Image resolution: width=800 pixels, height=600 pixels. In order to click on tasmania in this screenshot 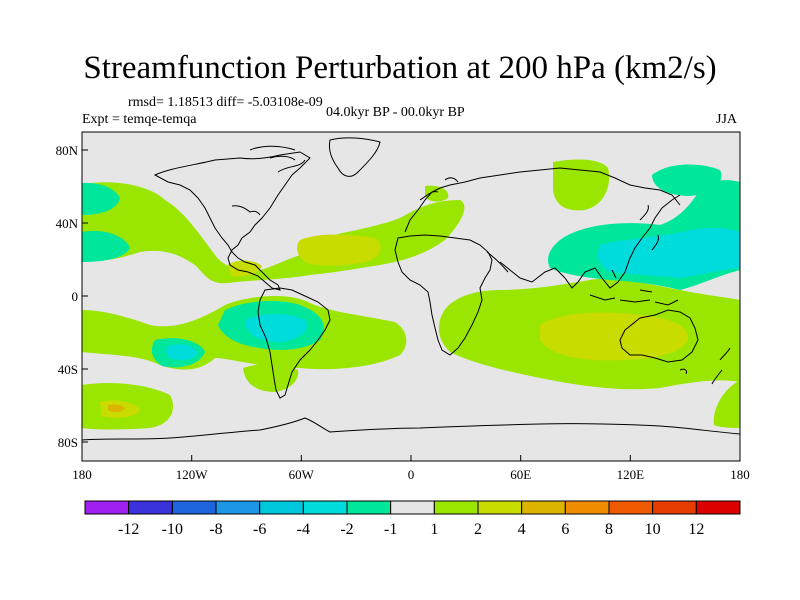, I will do `click(683, 371)`.